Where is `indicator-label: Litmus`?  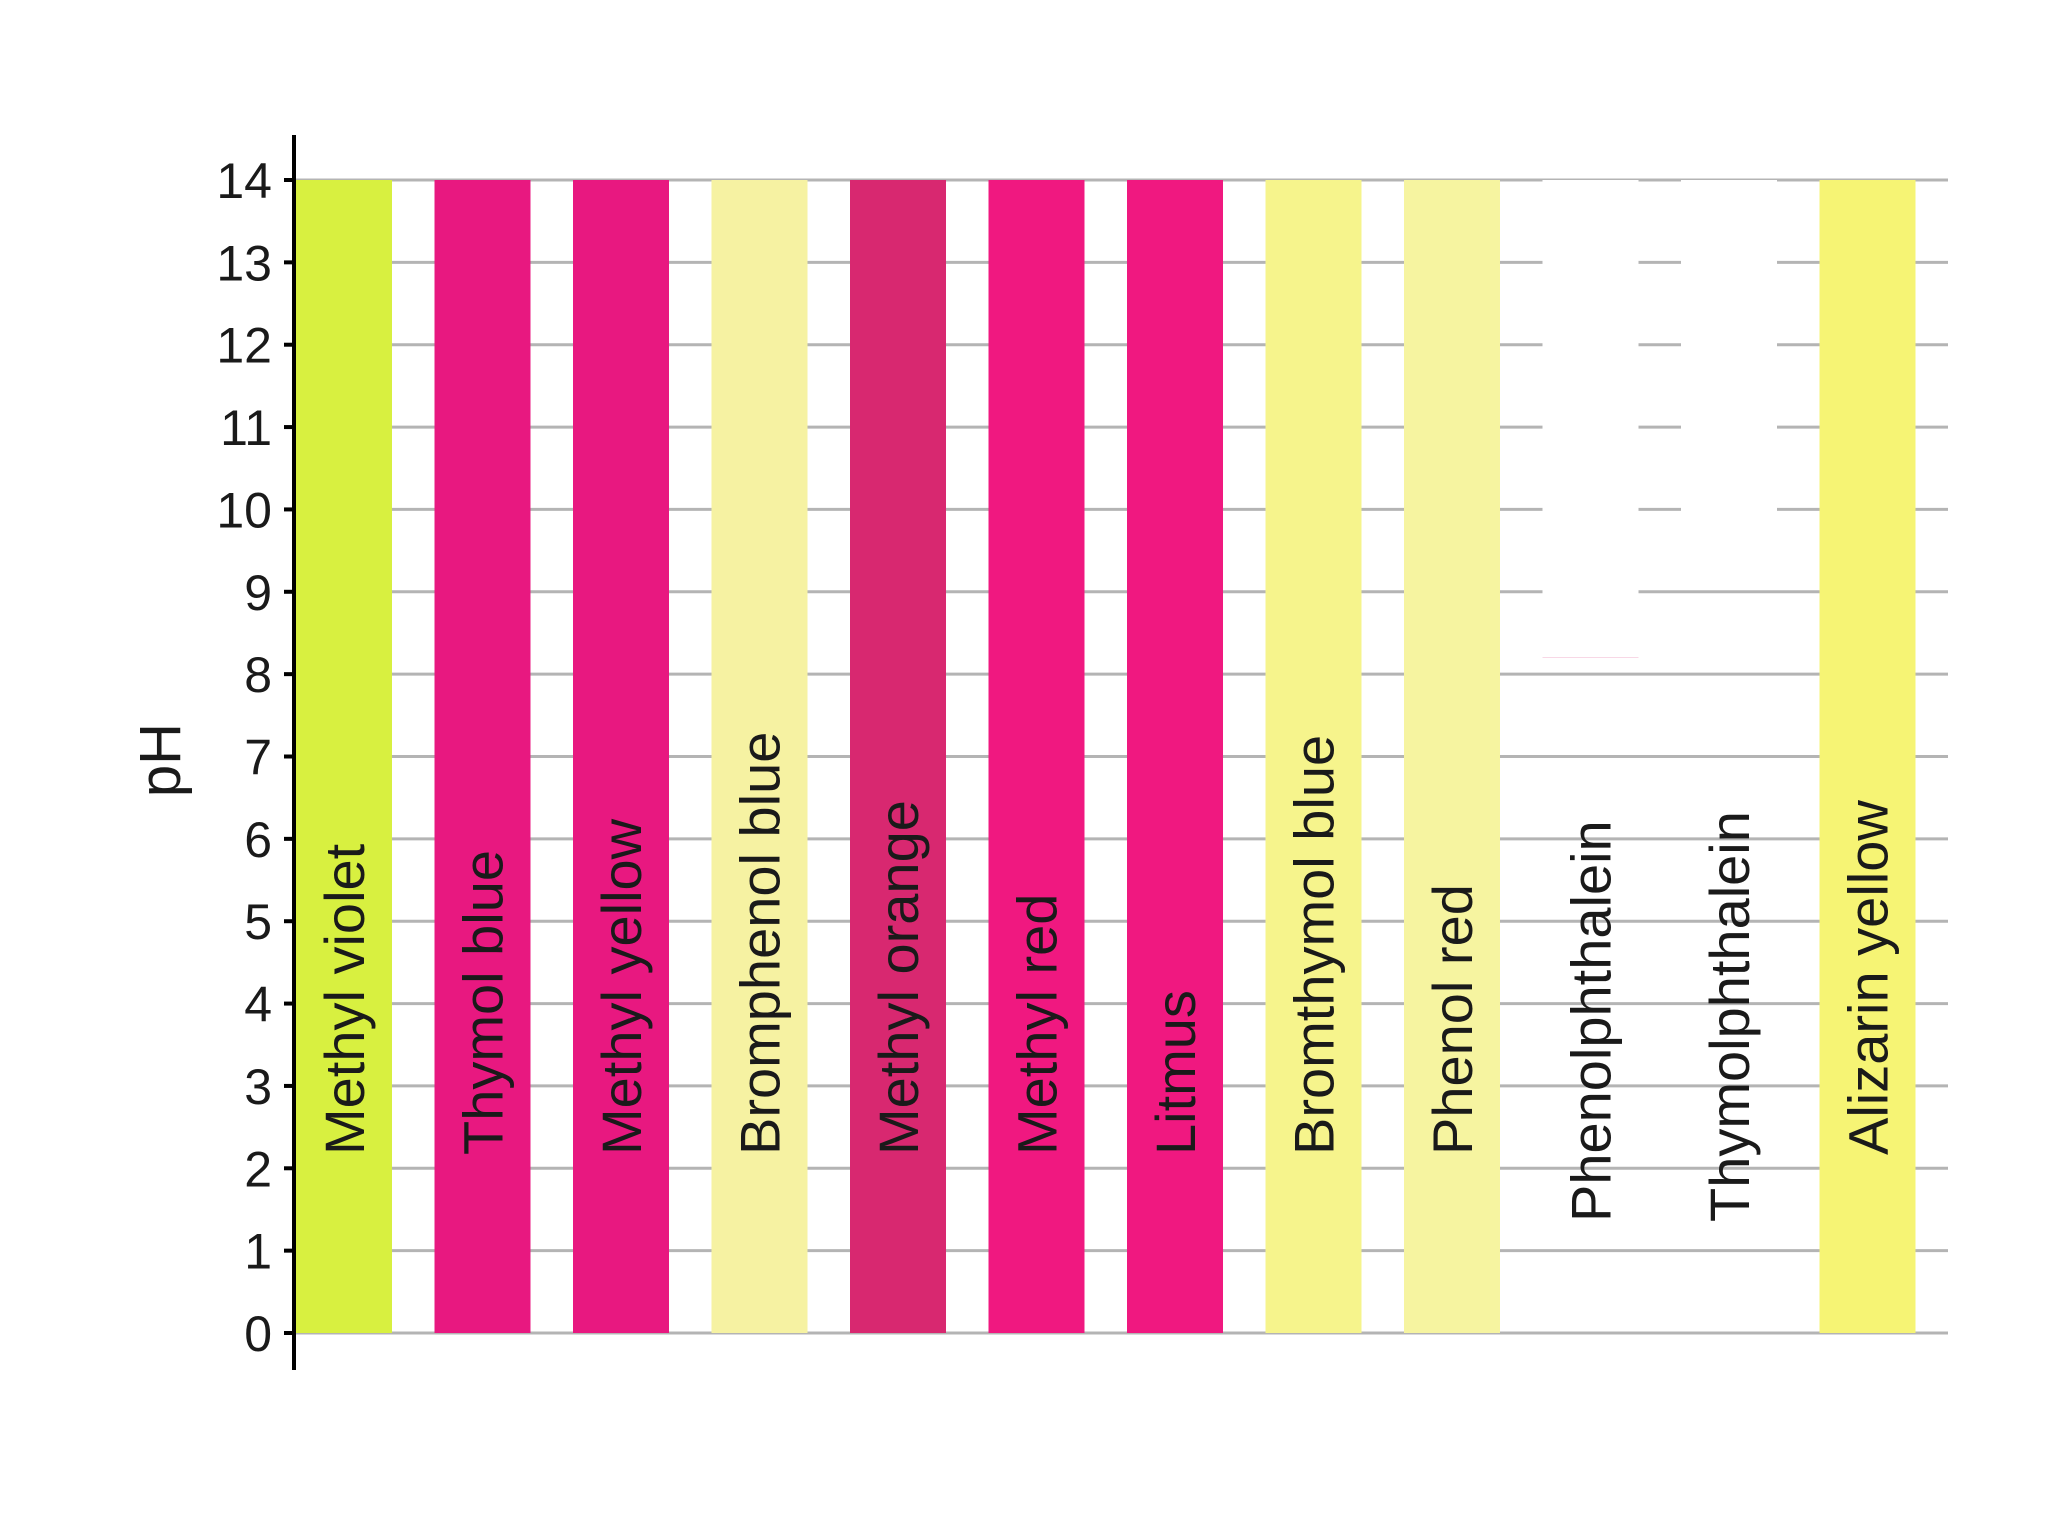 indicator-label: Litmus is located at coordinates (1175, 1072).